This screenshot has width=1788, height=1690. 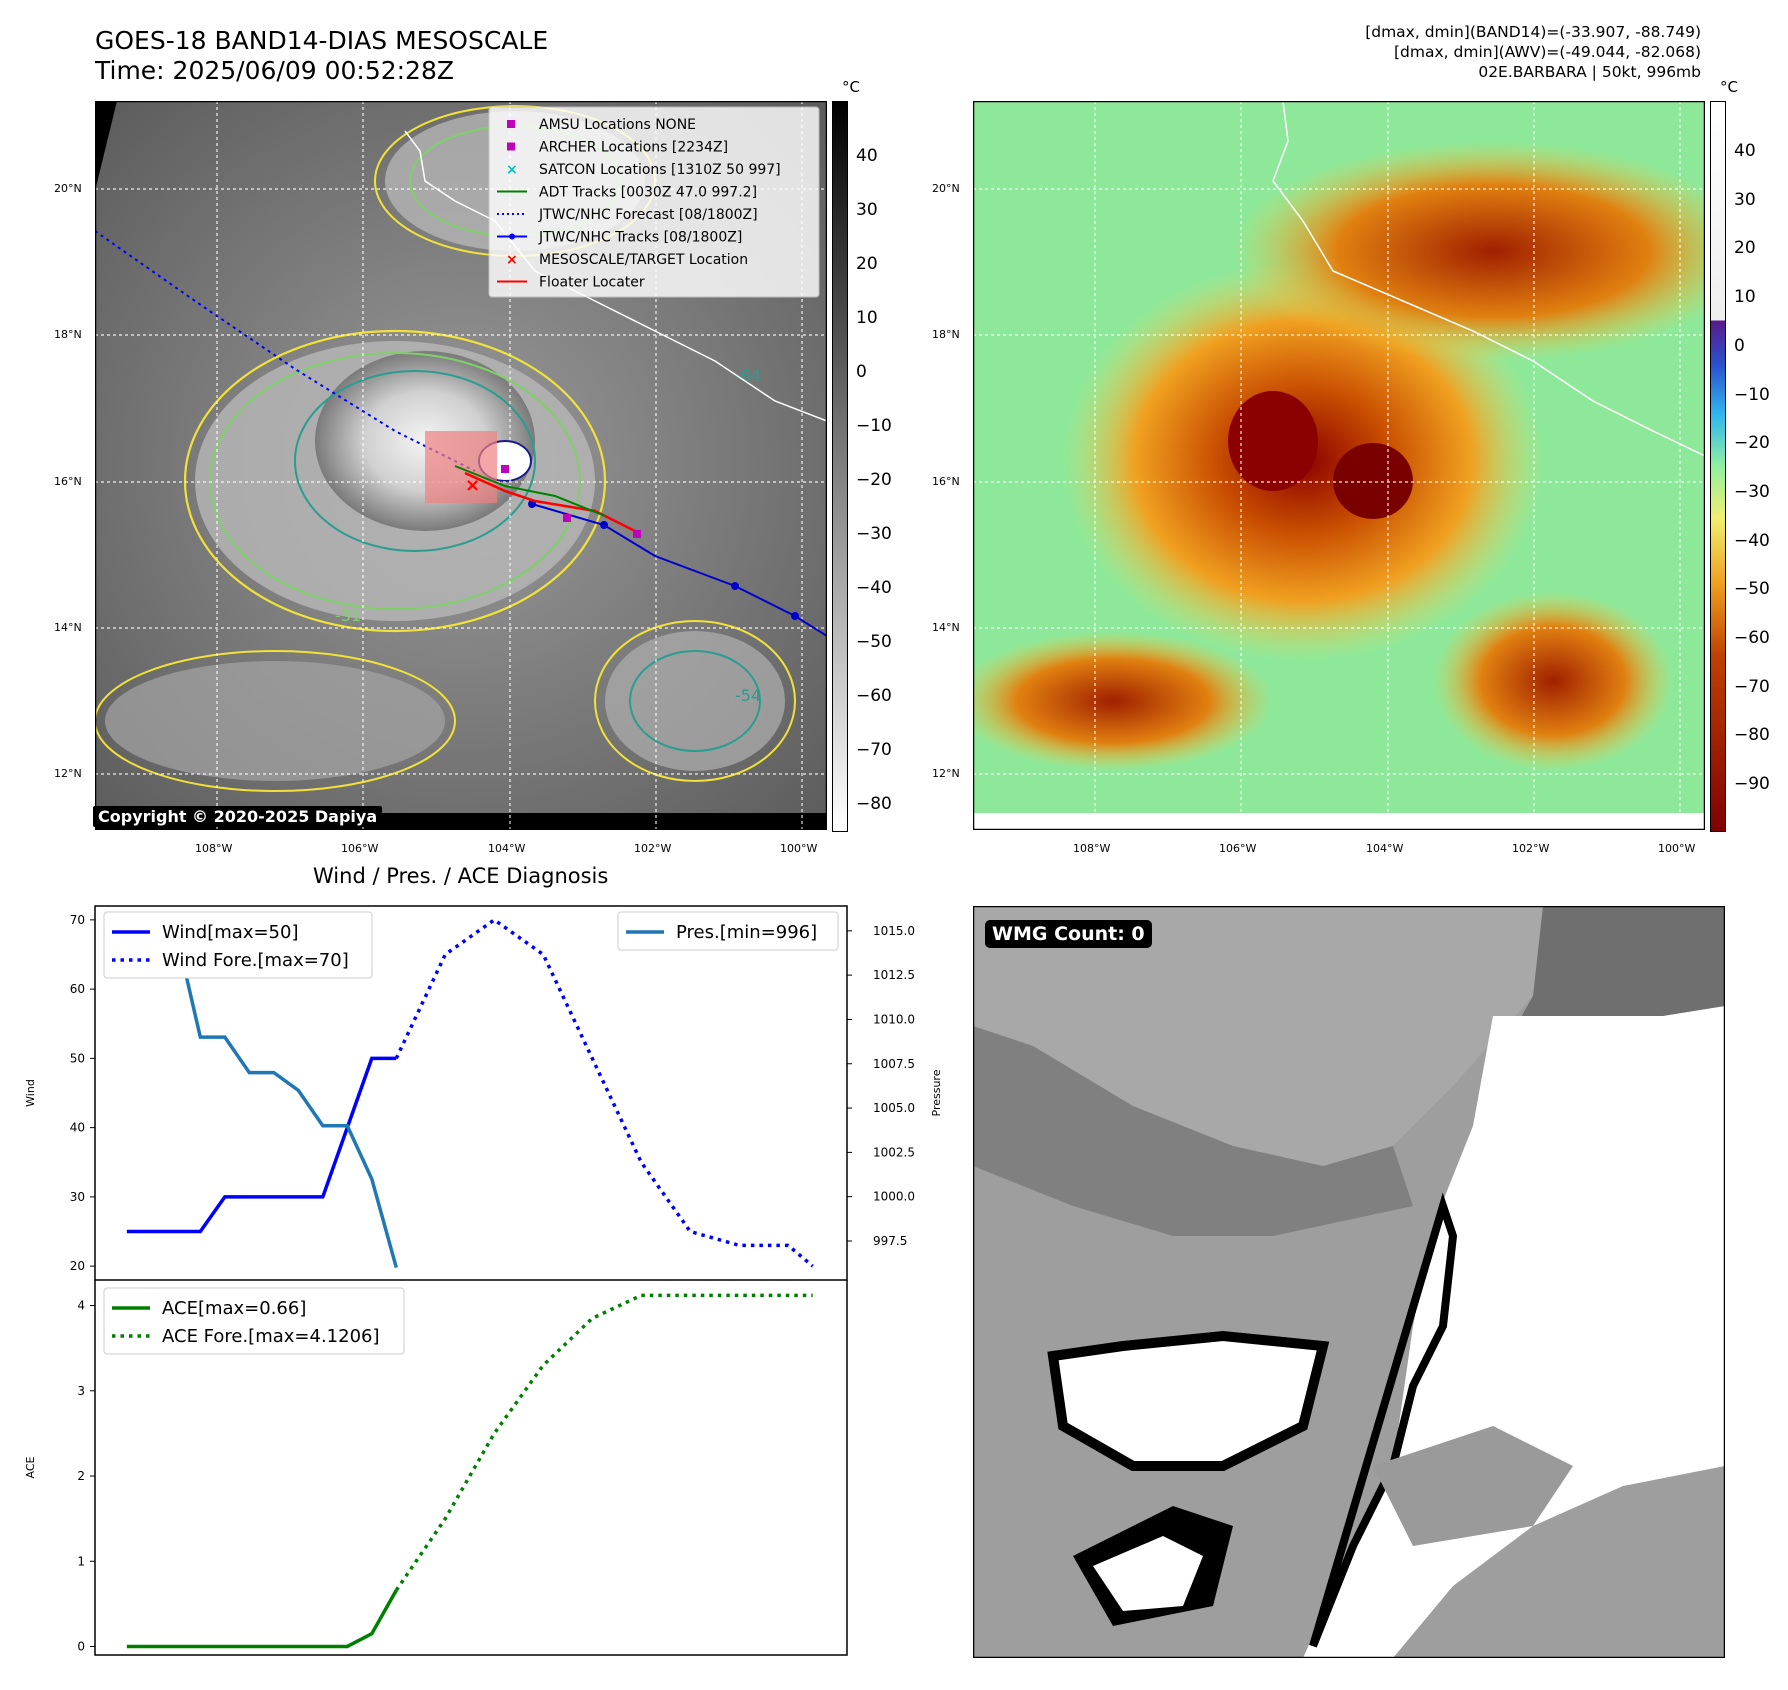 I want to click on title-line-2: Time: 2025/06/09 00:52:28Z, so click(x=274, y=70).